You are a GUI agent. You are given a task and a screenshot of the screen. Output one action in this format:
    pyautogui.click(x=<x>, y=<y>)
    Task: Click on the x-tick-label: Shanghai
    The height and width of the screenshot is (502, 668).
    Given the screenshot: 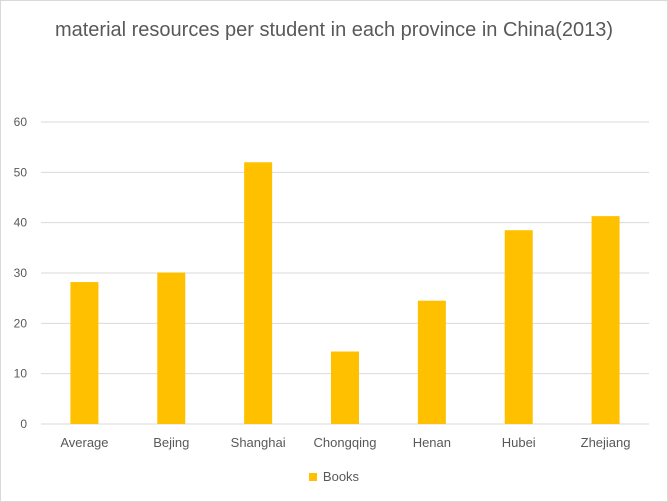 What is the action you would take?
    pyautogui.click(x=258, y=442)
    